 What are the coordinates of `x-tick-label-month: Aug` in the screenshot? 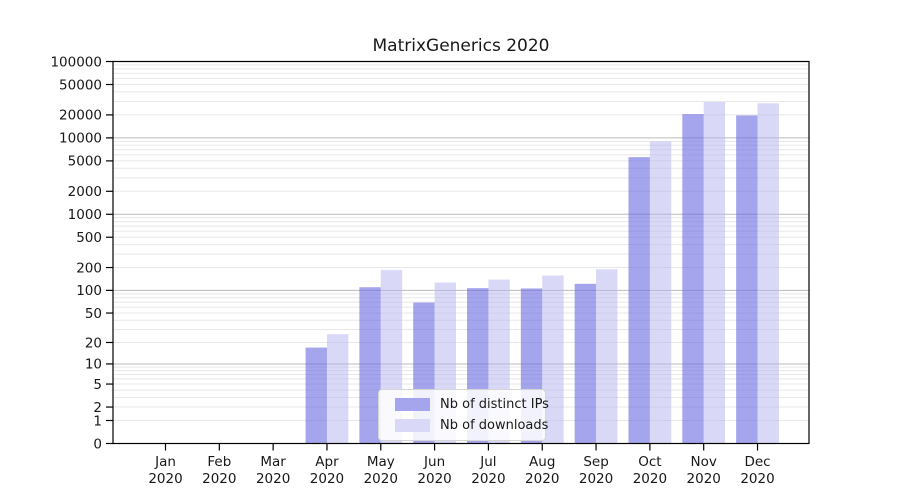 It's located at (542, 462).